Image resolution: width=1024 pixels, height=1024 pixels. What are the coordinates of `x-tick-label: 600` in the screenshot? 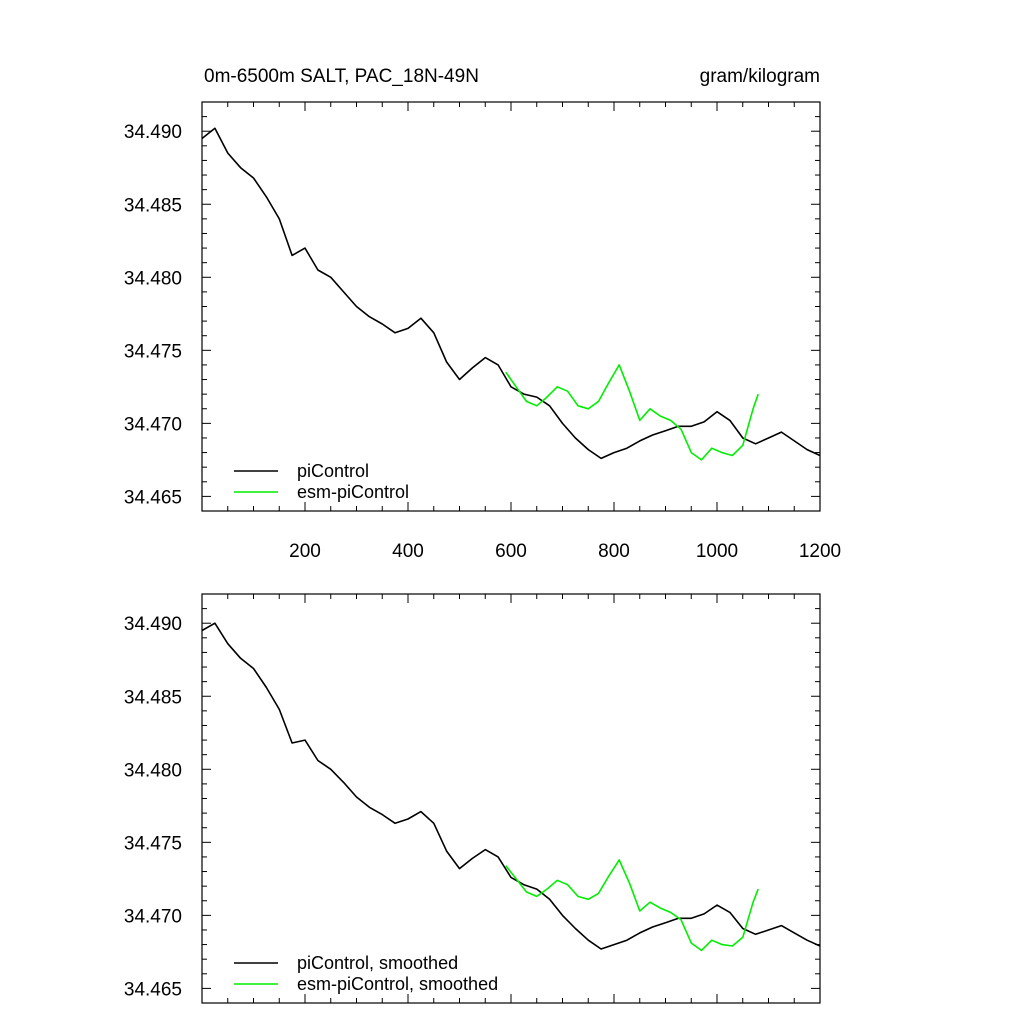 It's located at (511, 551).